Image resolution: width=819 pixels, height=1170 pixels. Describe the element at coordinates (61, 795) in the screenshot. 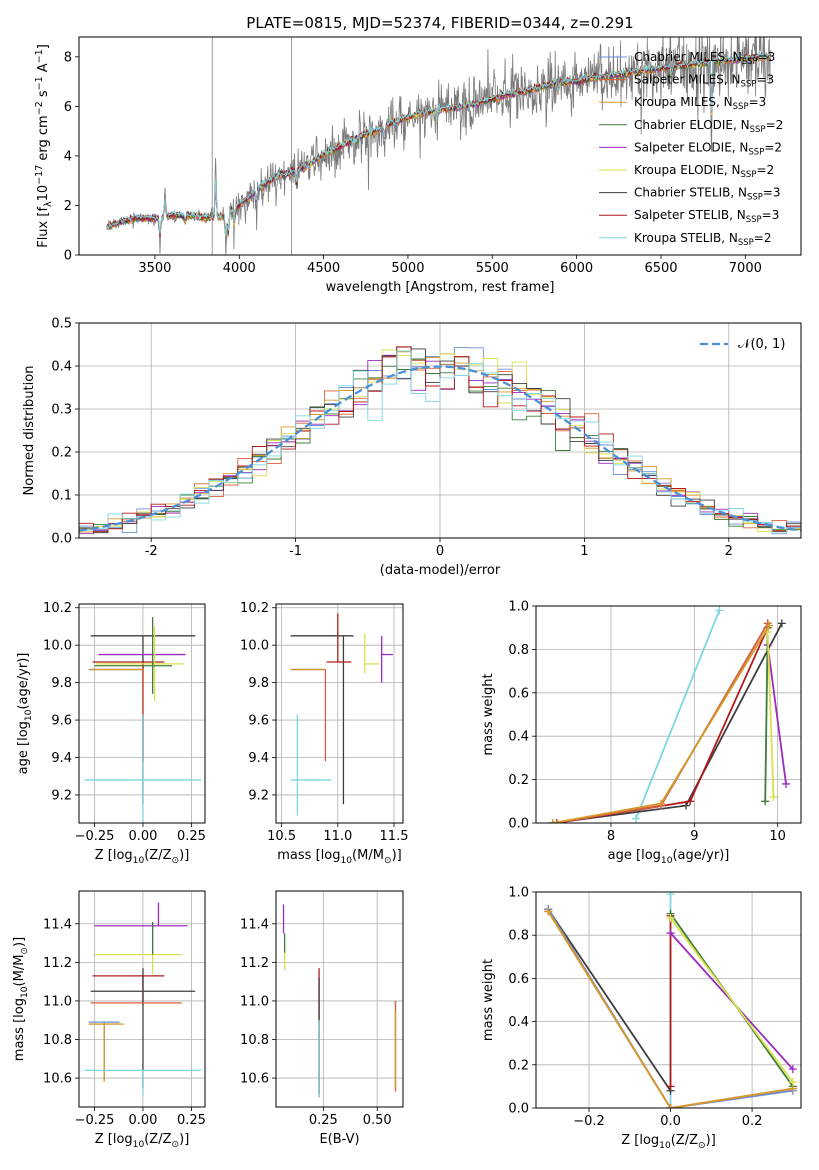

I see `y-tick-label: 9.2` at that location.